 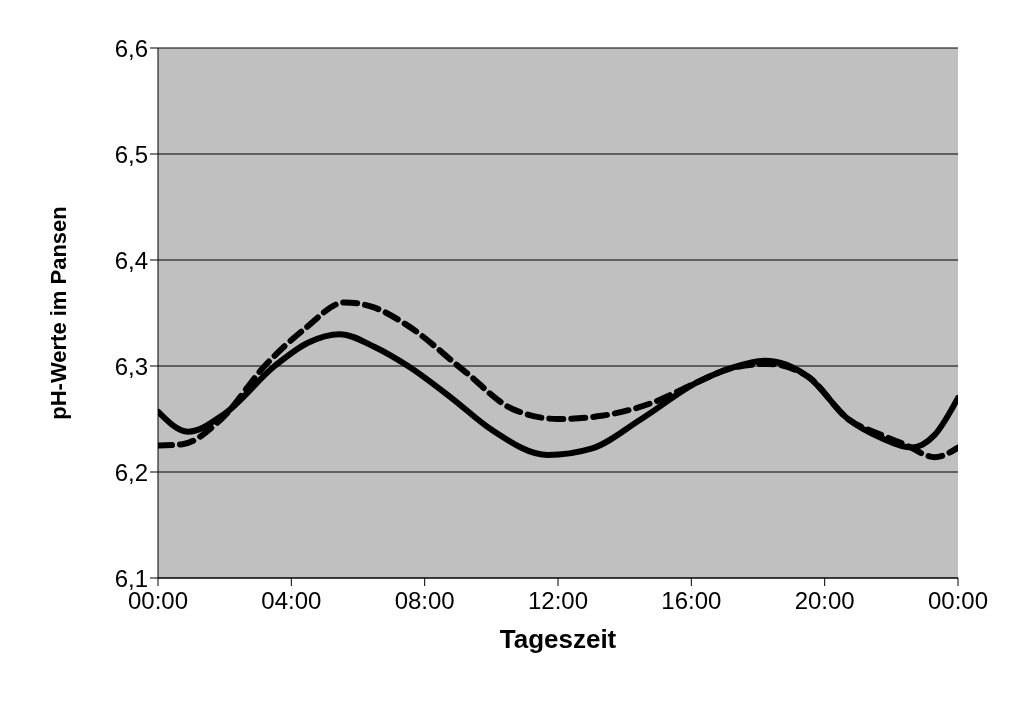 What do you see at coordinates (558, 601) in the screenshot?
I see `x-tick-label: 12:00` at bounding box center [558, 601].